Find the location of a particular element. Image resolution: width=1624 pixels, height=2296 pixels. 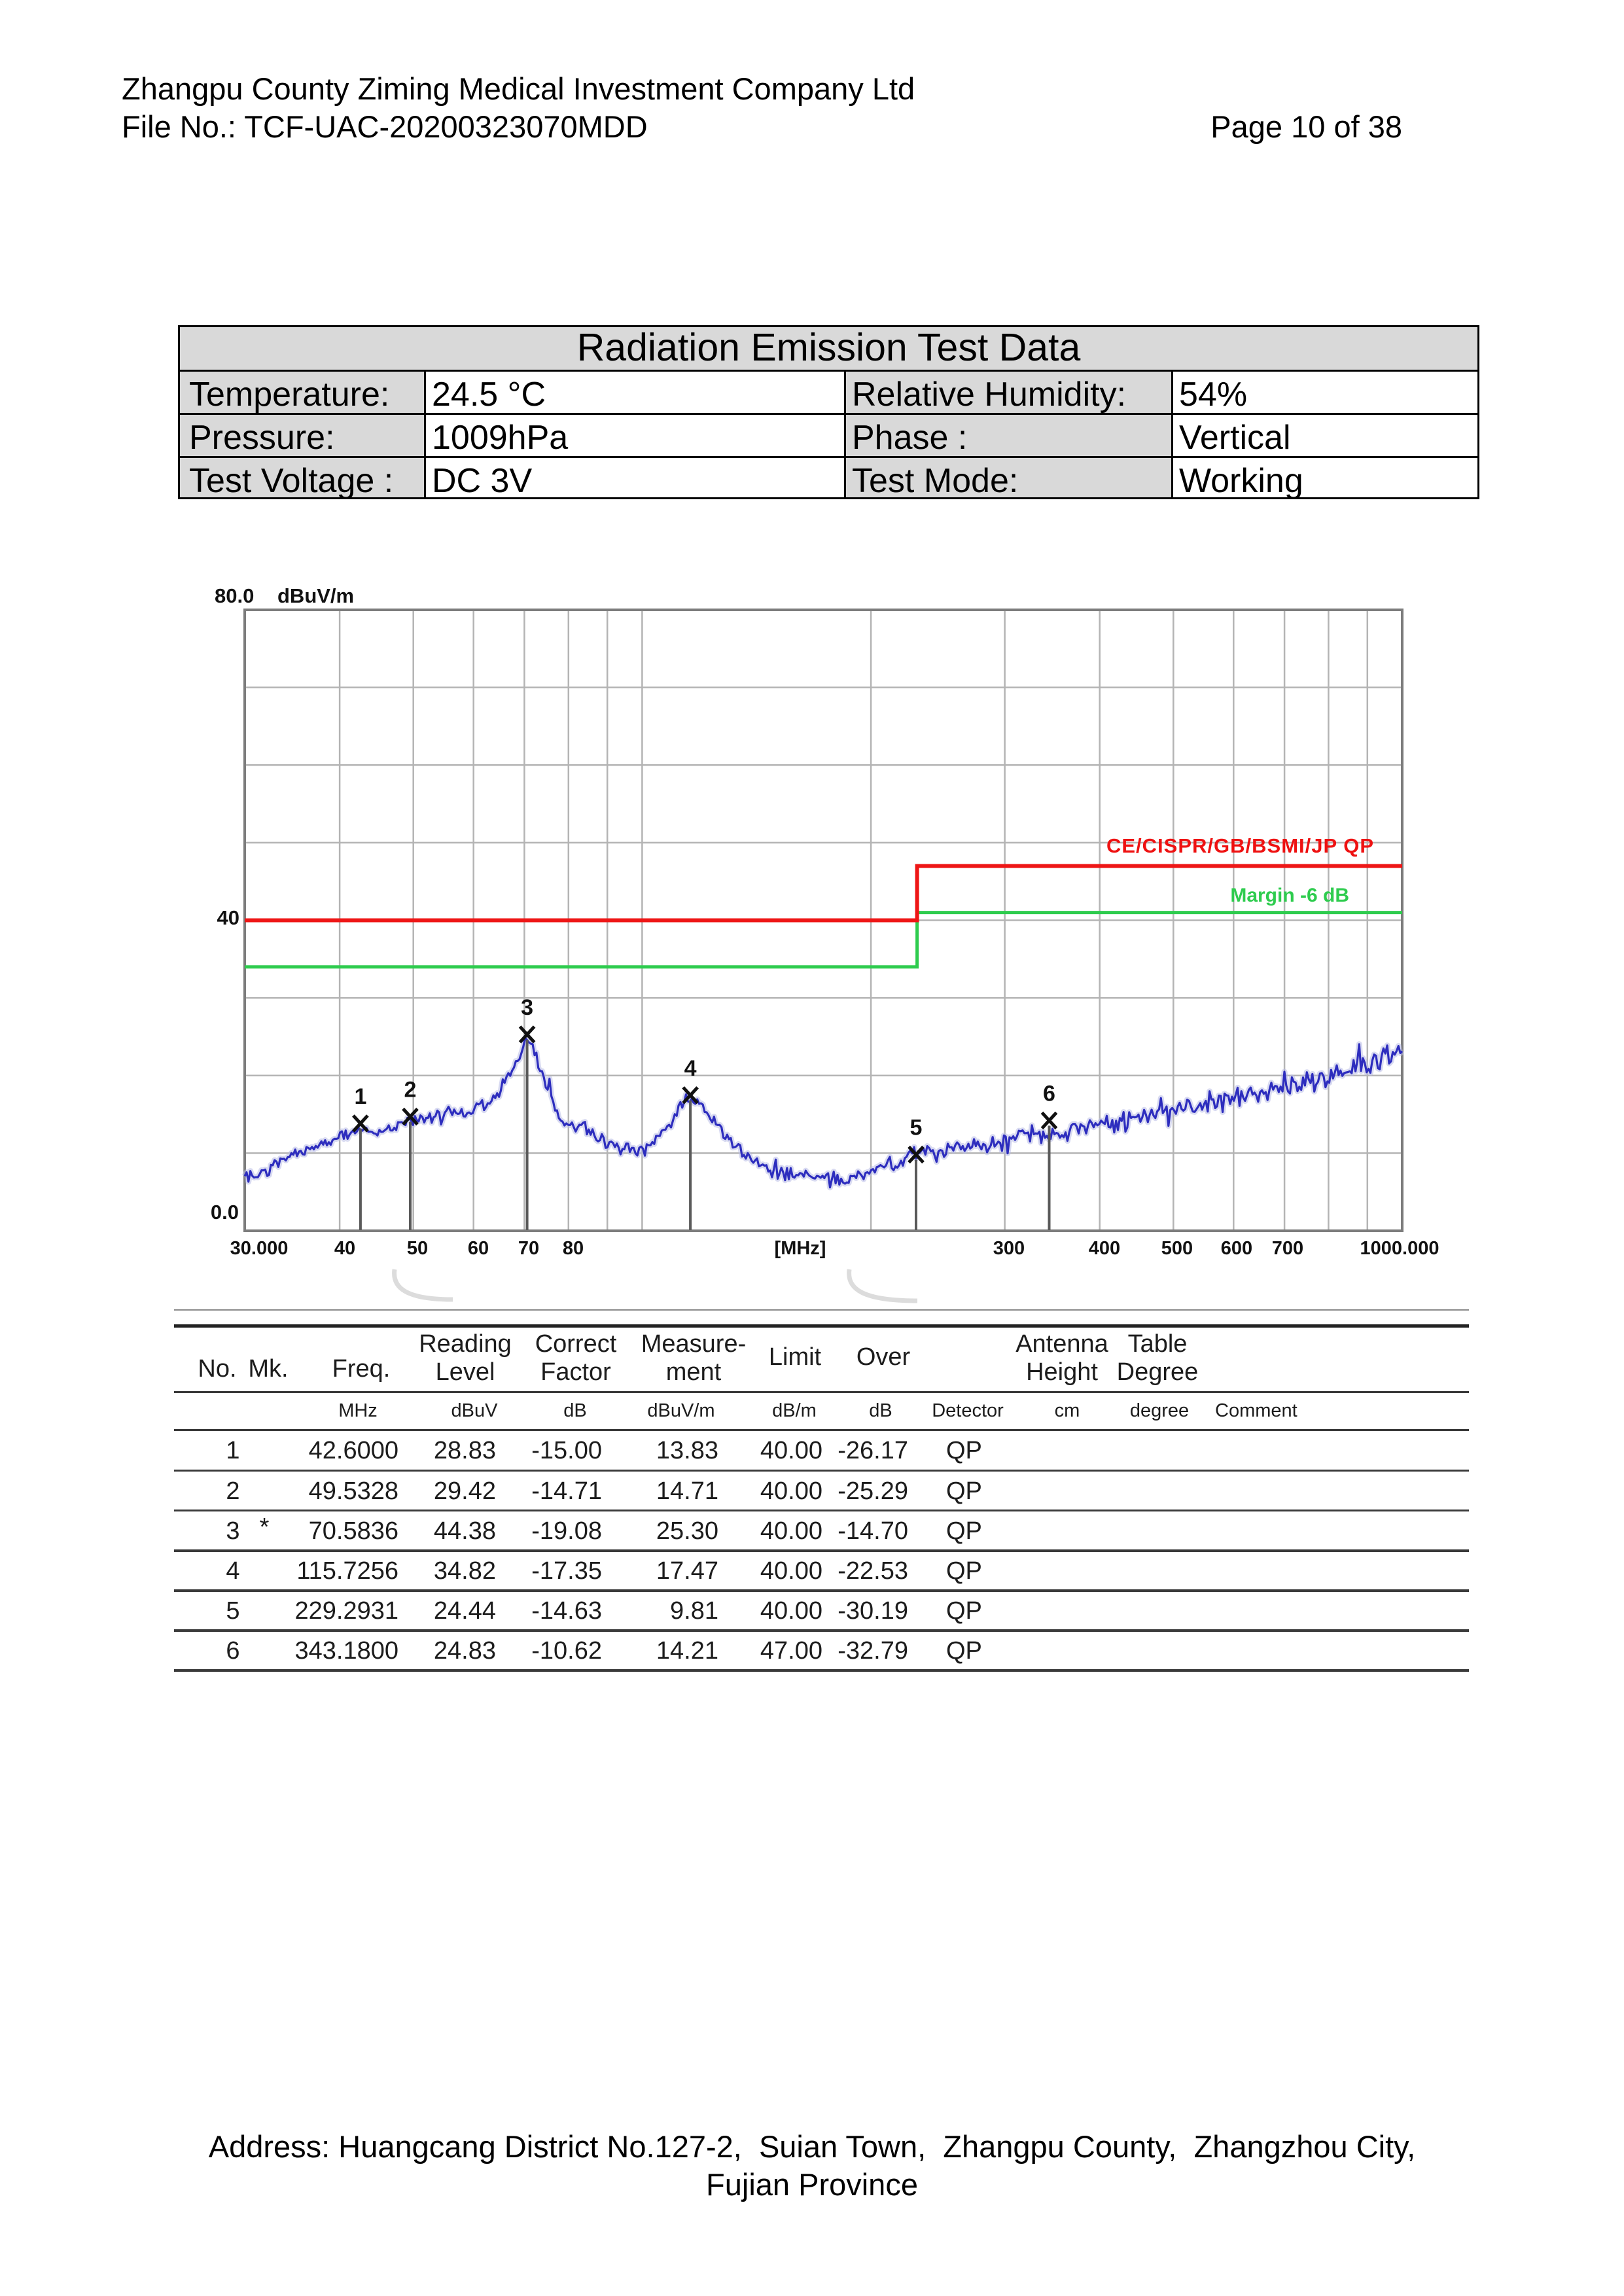

svg-text: 0.0 is located at coordinates (225, 1212).